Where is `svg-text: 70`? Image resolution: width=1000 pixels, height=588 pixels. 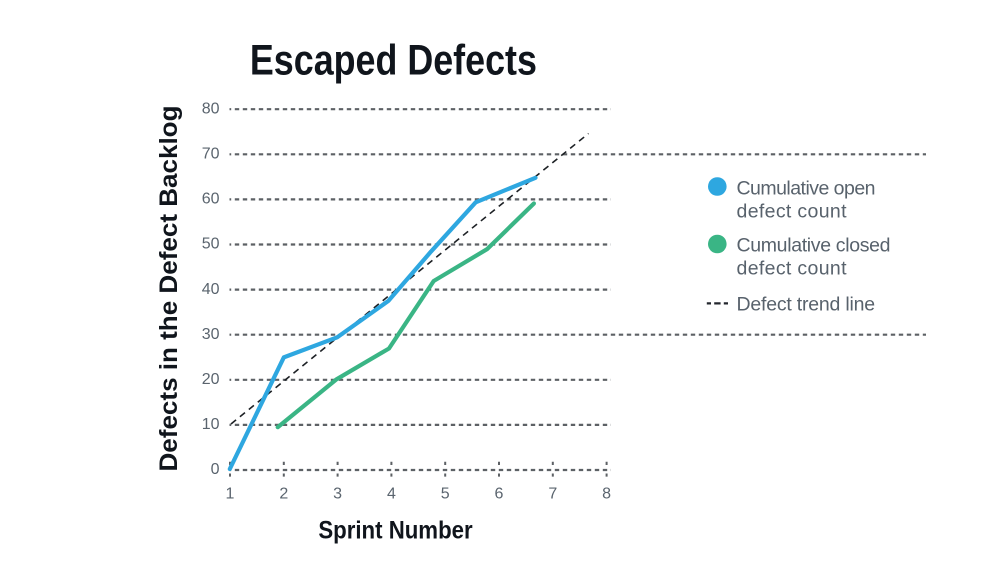 svg-text: 70 is located at coordinates (211, 154).